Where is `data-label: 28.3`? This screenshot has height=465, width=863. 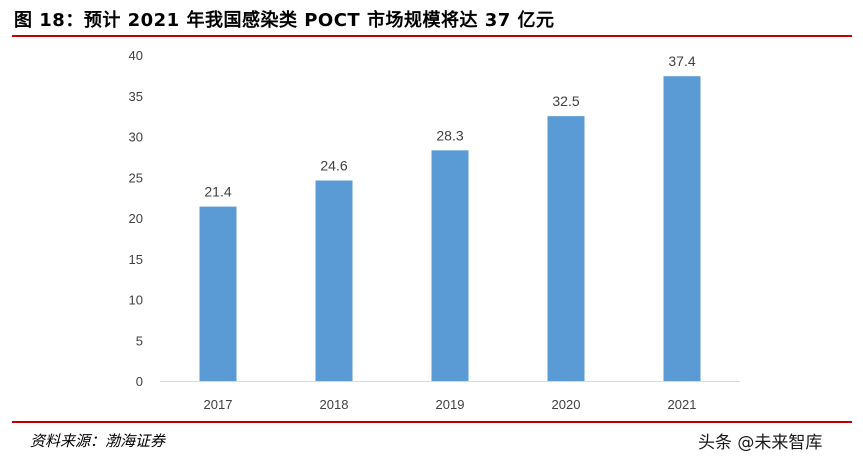
data-label: 28.3 is located at coordinates (449, 135).